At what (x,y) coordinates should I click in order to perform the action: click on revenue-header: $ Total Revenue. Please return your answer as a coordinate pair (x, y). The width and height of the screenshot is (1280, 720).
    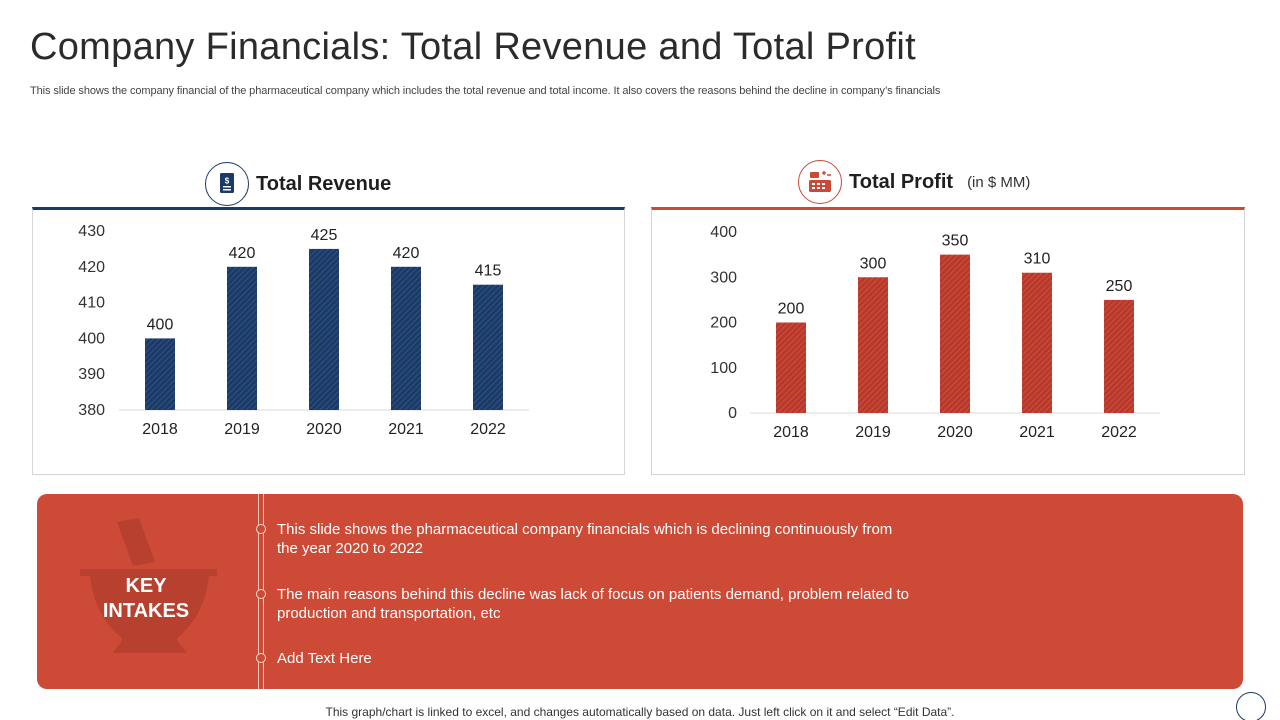
    Looking at the image, I should click on (298, 184).